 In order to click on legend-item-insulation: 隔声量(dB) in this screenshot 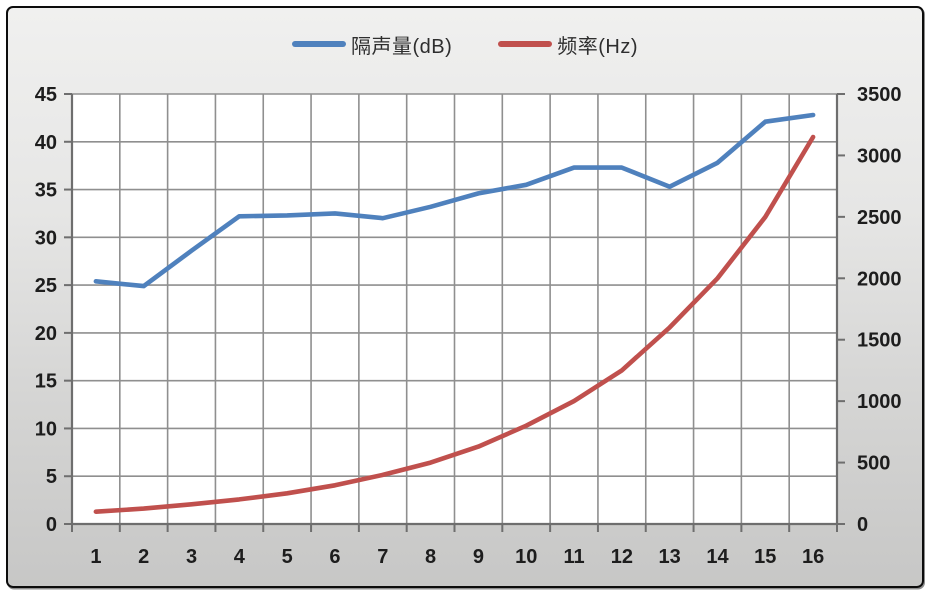, I will do `click(372, 44)`.